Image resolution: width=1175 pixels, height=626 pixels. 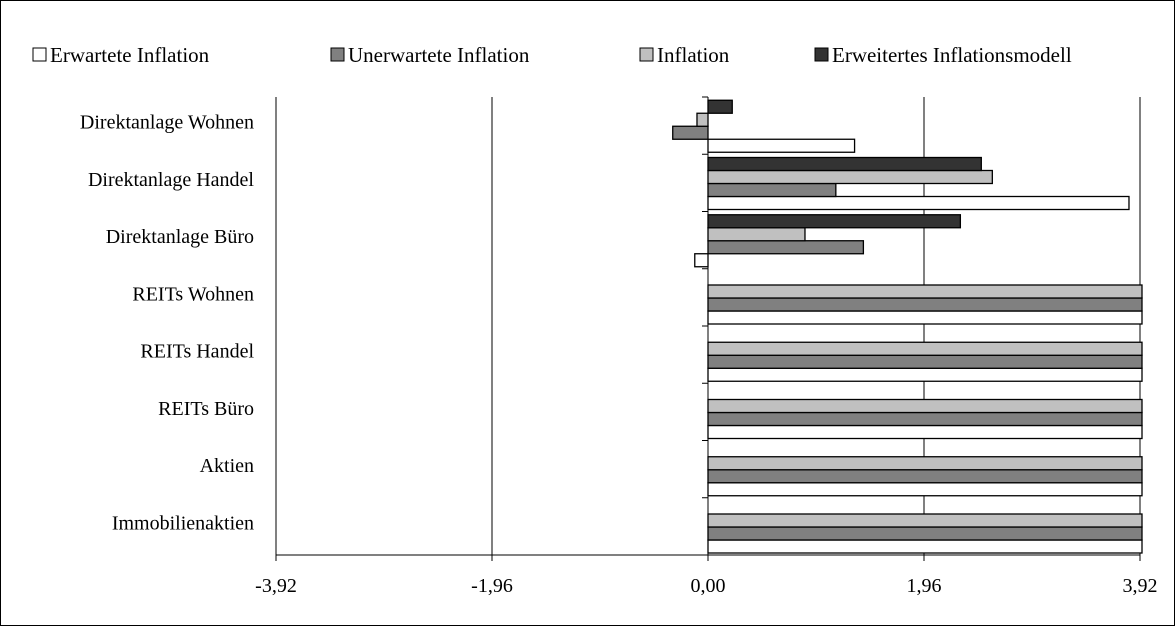 What do you see at coordinates (227, 466) in the screenshot?
I see `category-label-6: Aktien` at bounding box center [227, 466].